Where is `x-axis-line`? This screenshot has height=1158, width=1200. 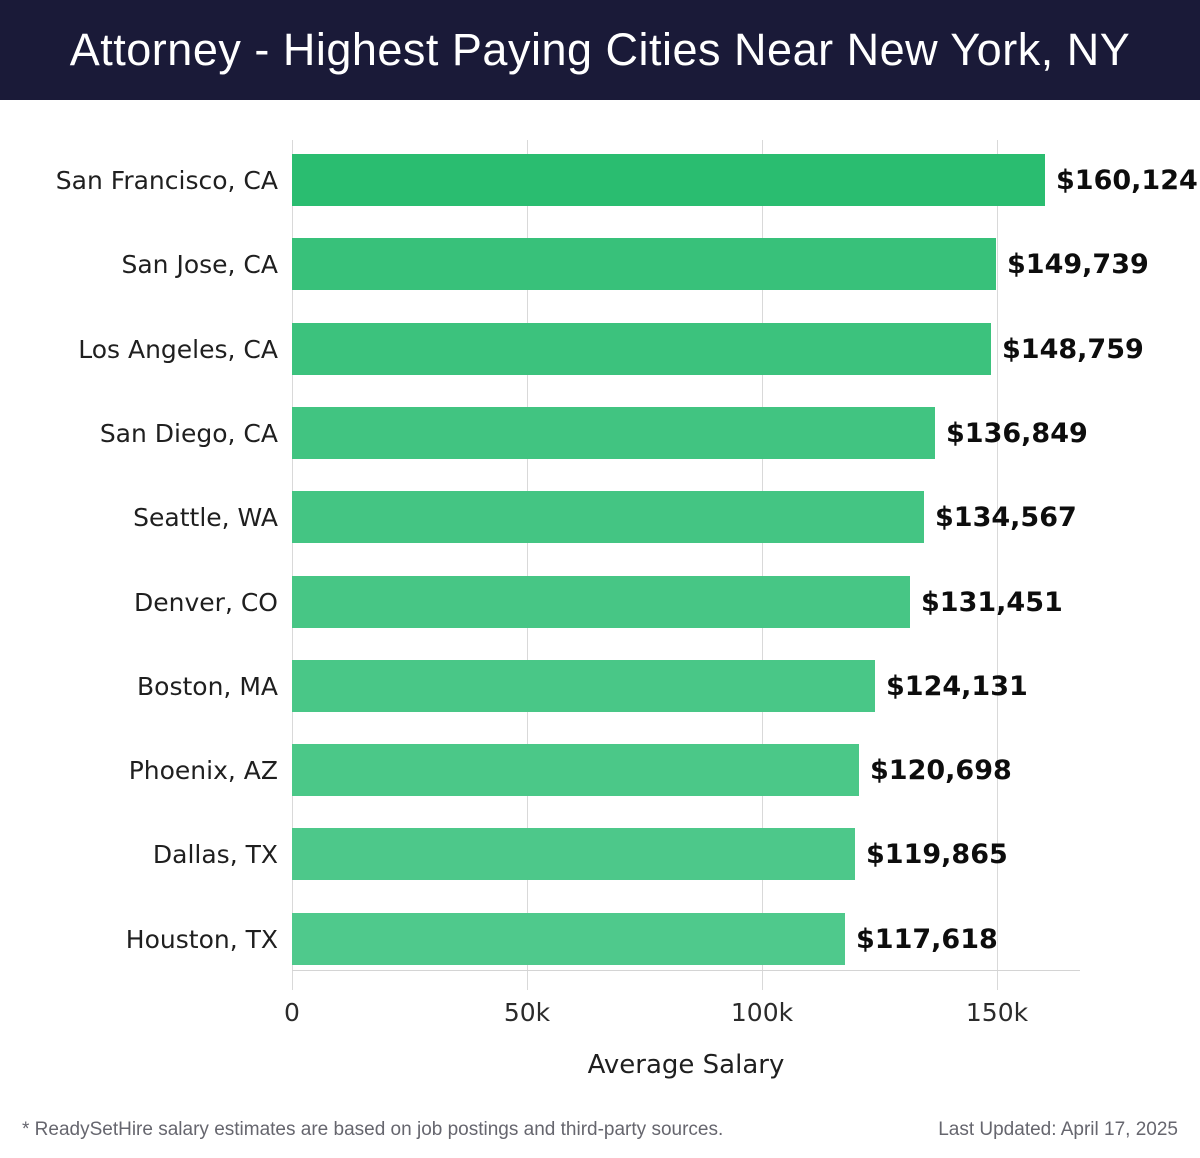 x-axis-line is located at coordinates (686, 970).